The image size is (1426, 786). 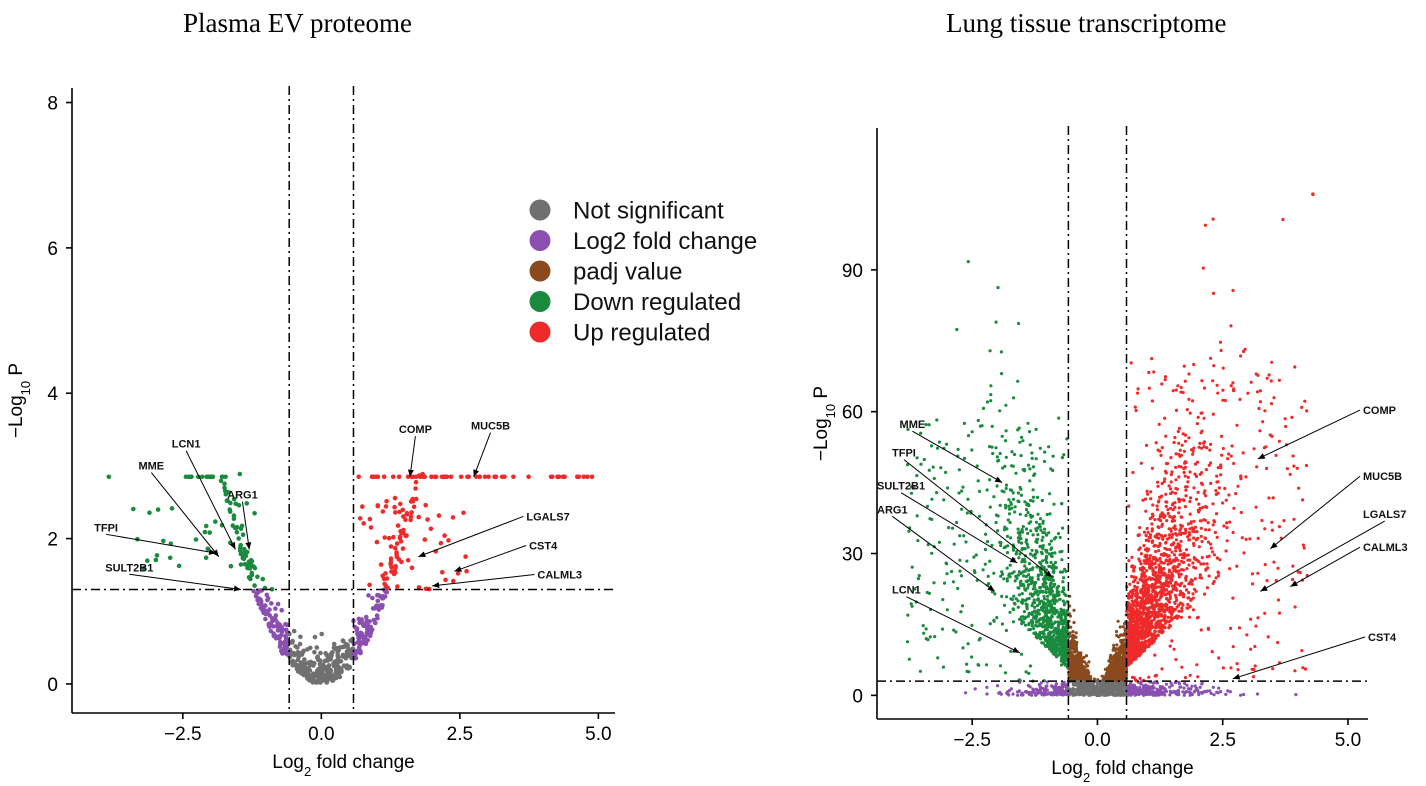 I want to click on gene-arrowhead-sult2b1, so click(x=237, y=588).